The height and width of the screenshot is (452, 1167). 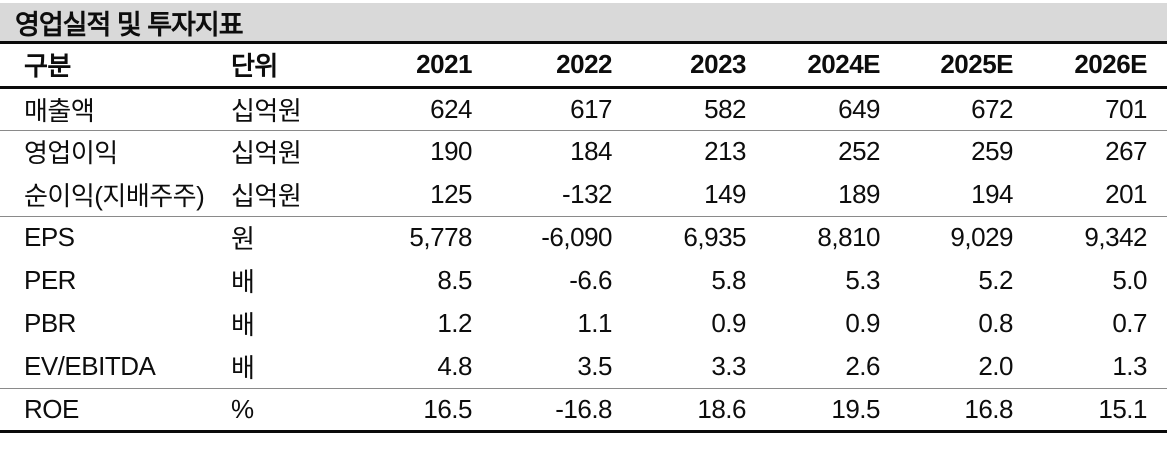 What do you see at coordinates (71, 153) in the screenshot?
I see `row-label: 영업이익` at bounding box center [71, 153].